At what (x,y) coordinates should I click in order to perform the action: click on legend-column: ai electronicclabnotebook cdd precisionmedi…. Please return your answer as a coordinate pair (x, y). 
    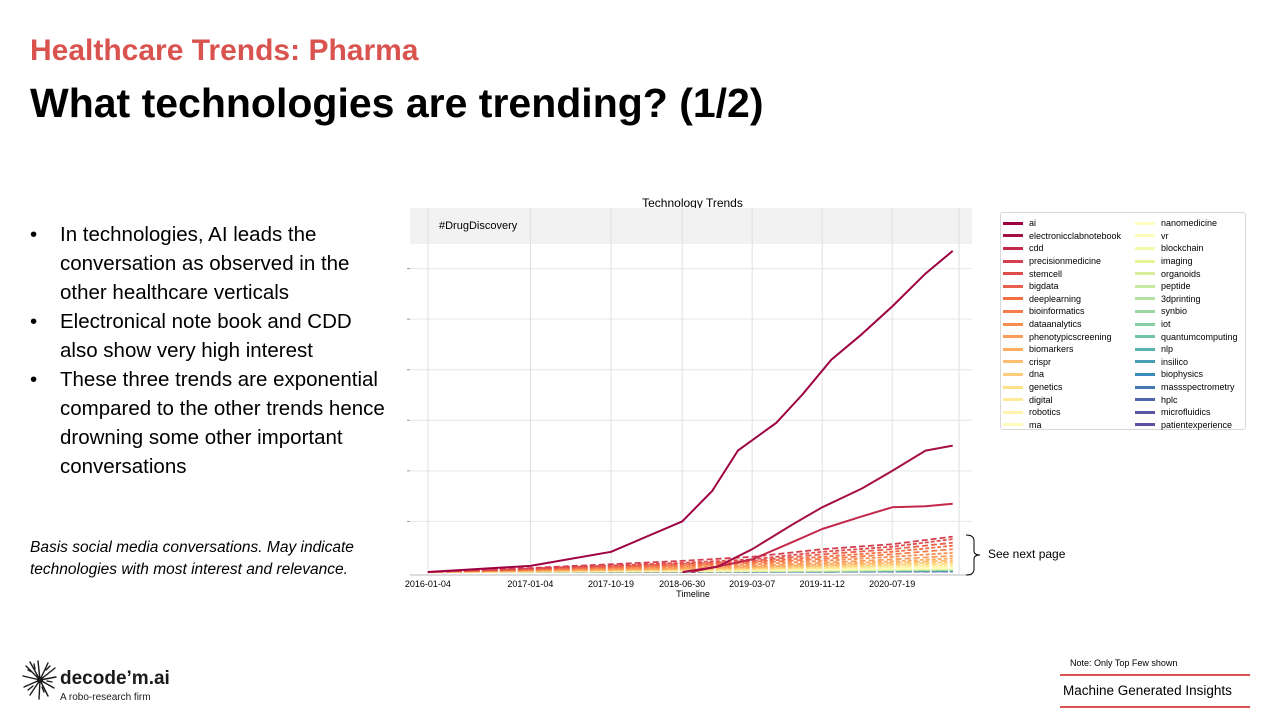
    Looking at the image, I should click on (1062, 324).